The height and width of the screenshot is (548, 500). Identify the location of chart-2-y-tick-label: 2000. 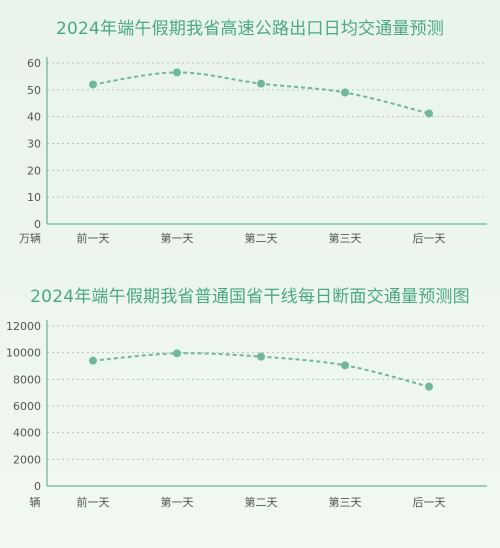
(27, 459).